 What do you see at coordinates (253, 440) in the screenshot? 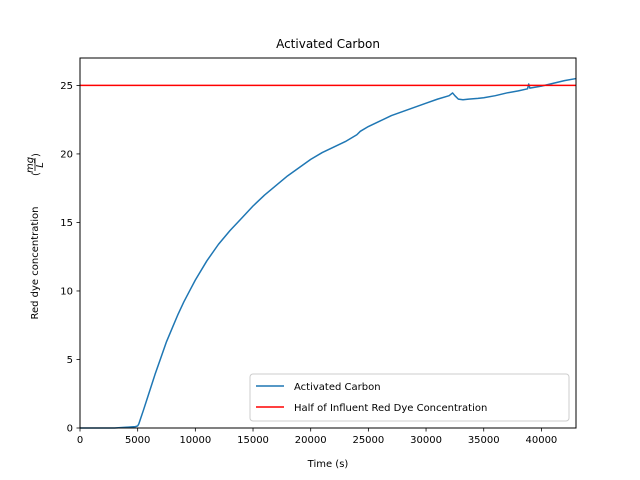
I see `x-tick-label: 15000` at bounding box center [253, 440].